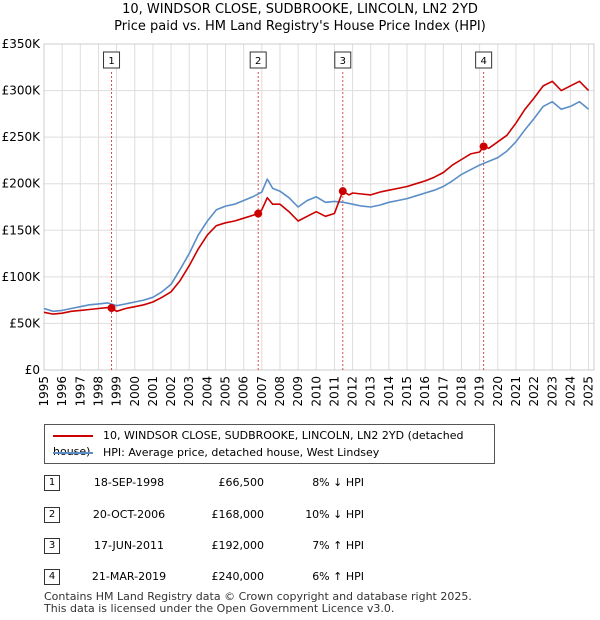 The height and width of the screenshot is (620, 600). Describe the element at coordinates (443, 391) in the screenshot. I see `x-tick-label: 2017` at that location.